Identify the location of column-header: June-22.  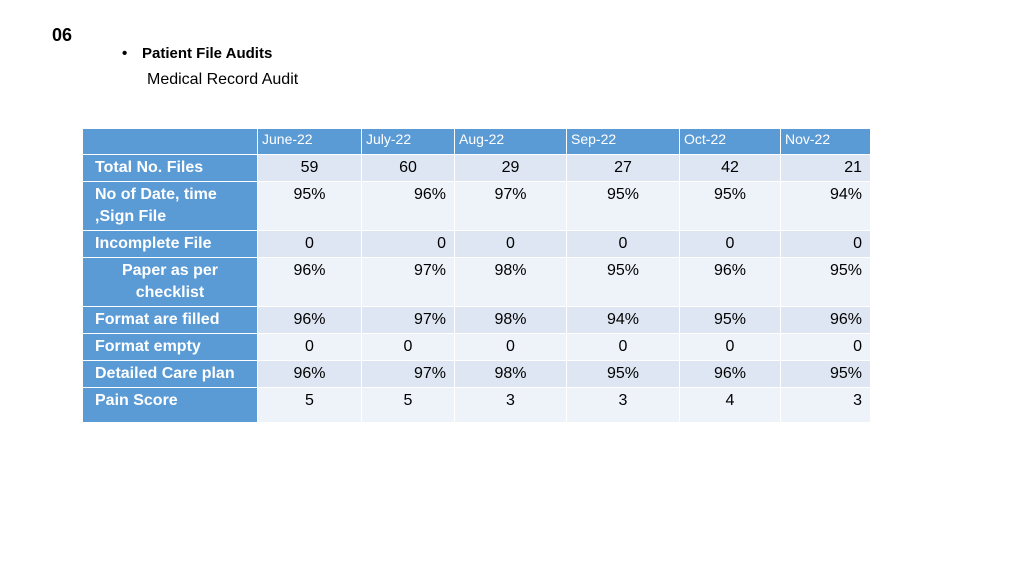
(309, 141).